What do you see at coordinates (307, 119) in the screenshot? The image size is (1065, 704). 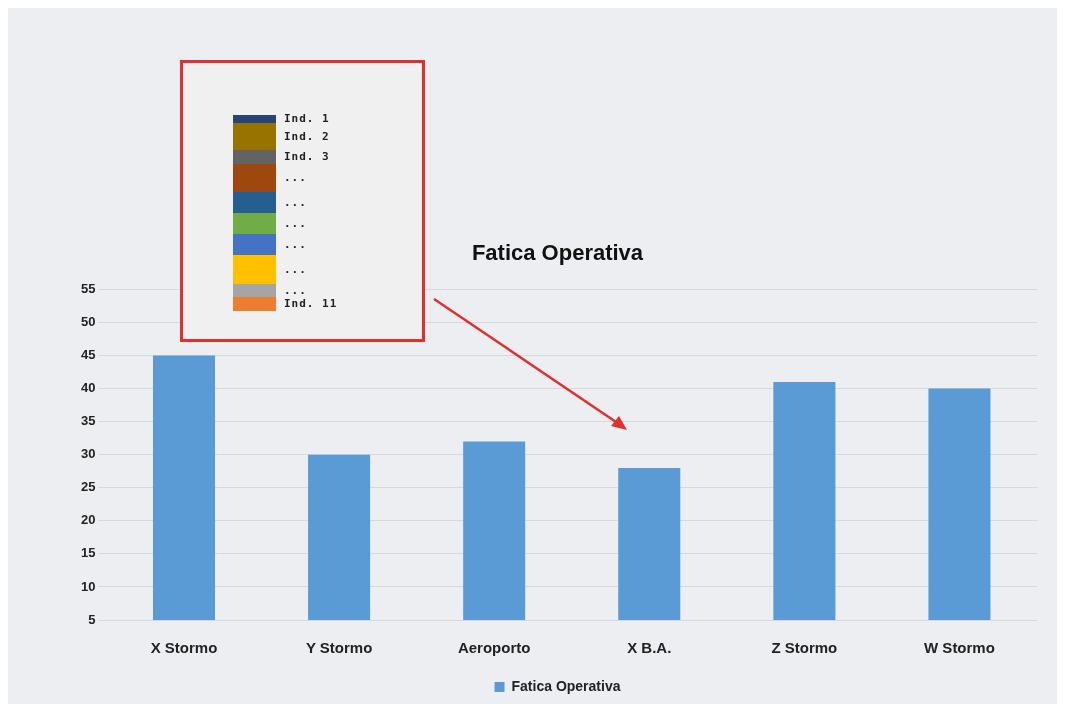 I see `text: Ind. 1` at bounding box center [307, 119].